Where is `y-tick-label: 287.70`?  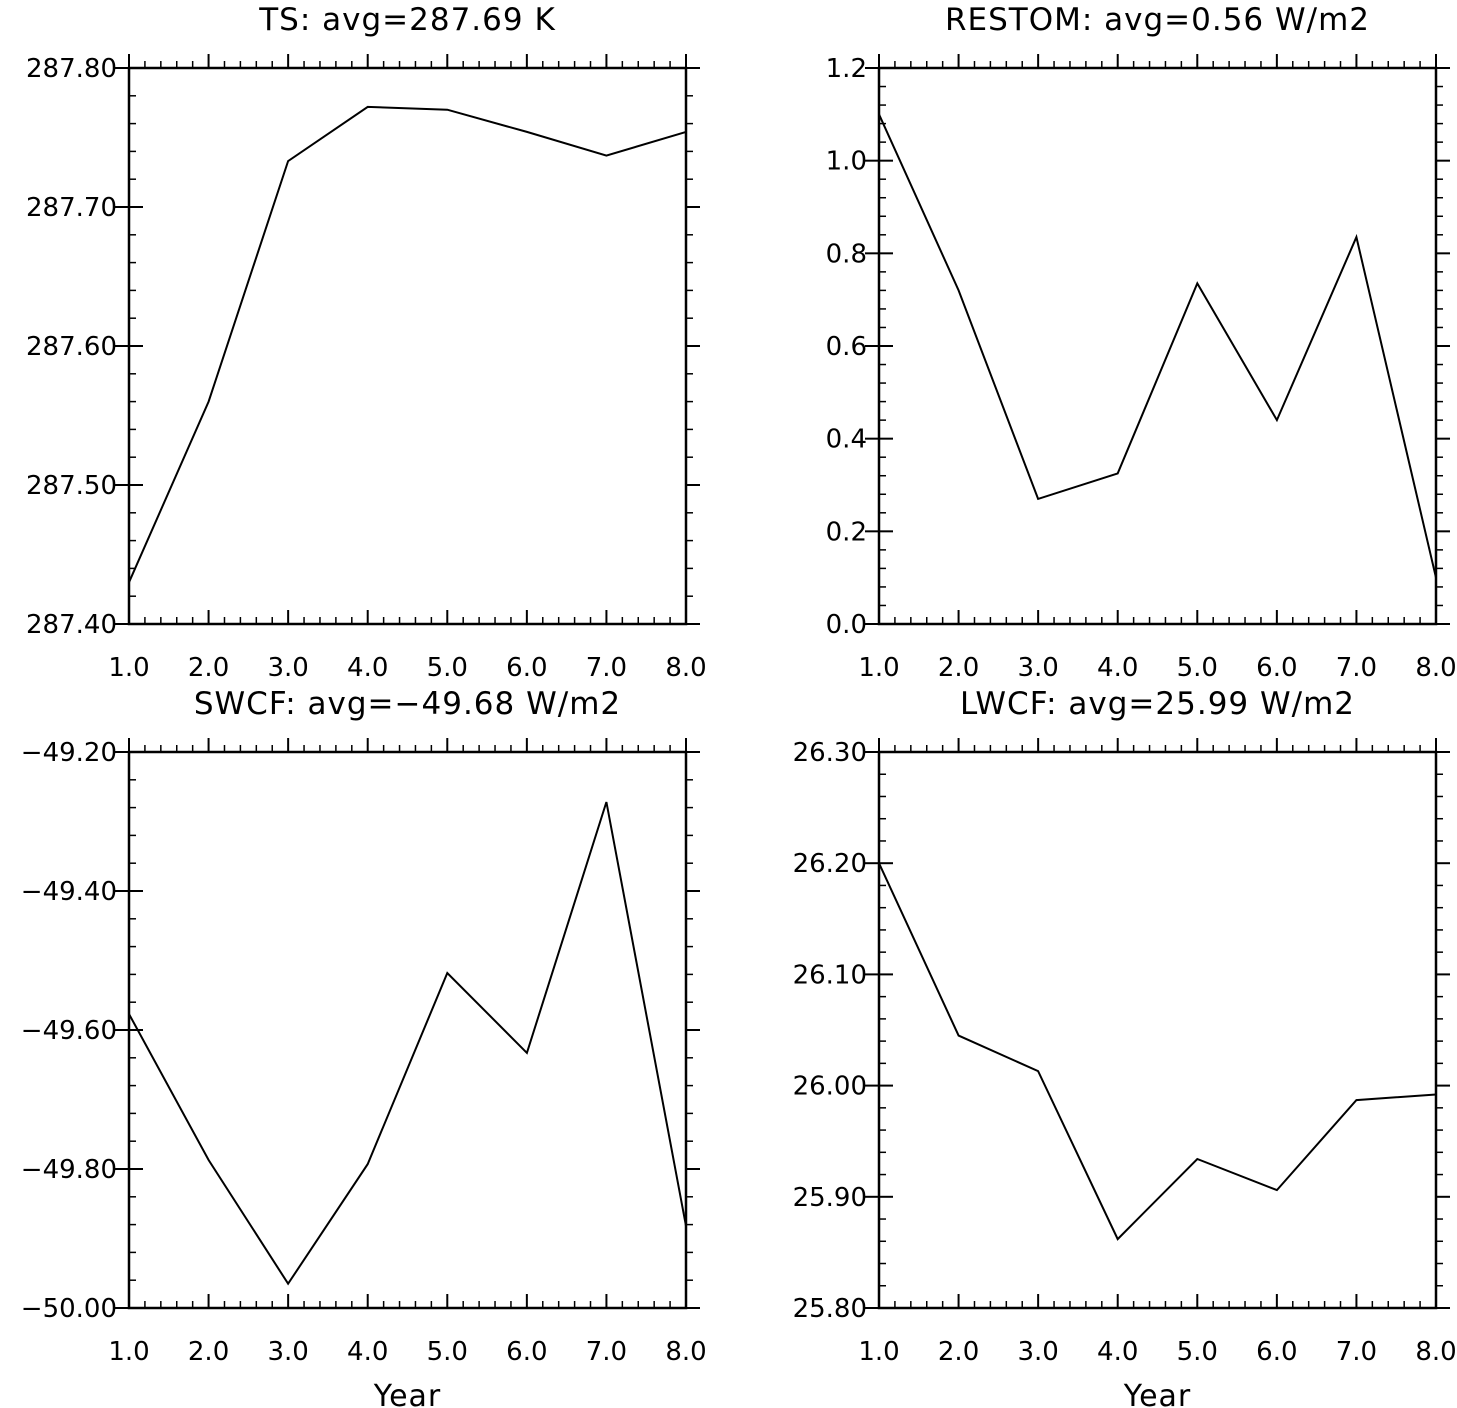 y-tick-label: 287.70 is located at coordinates (71, 208).